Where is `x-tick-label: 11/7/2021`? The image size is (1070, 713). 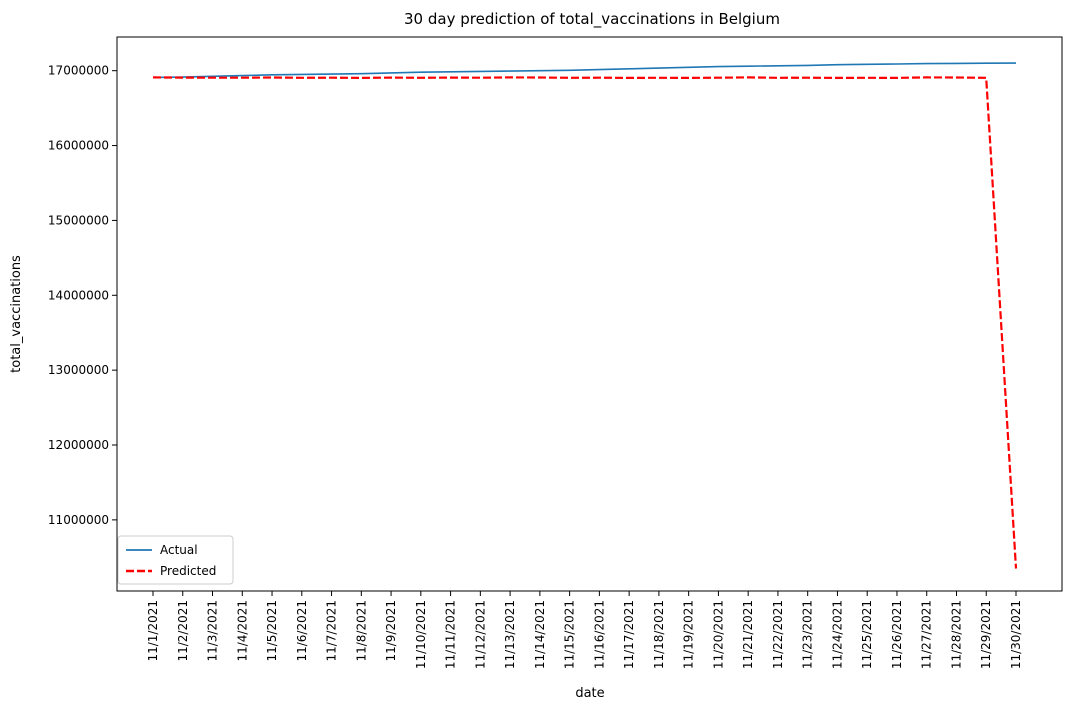 x-tick-label: 11/7/2021 is located at coordinates (332, 631).